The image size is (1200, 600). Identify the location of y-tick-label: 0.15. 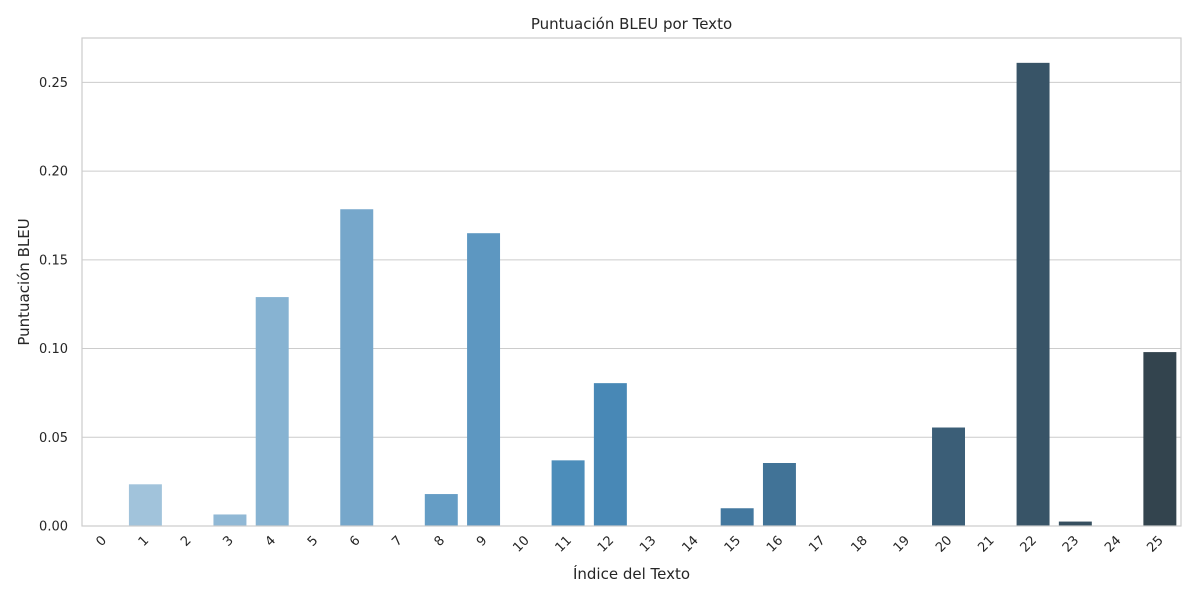
(53, 260).